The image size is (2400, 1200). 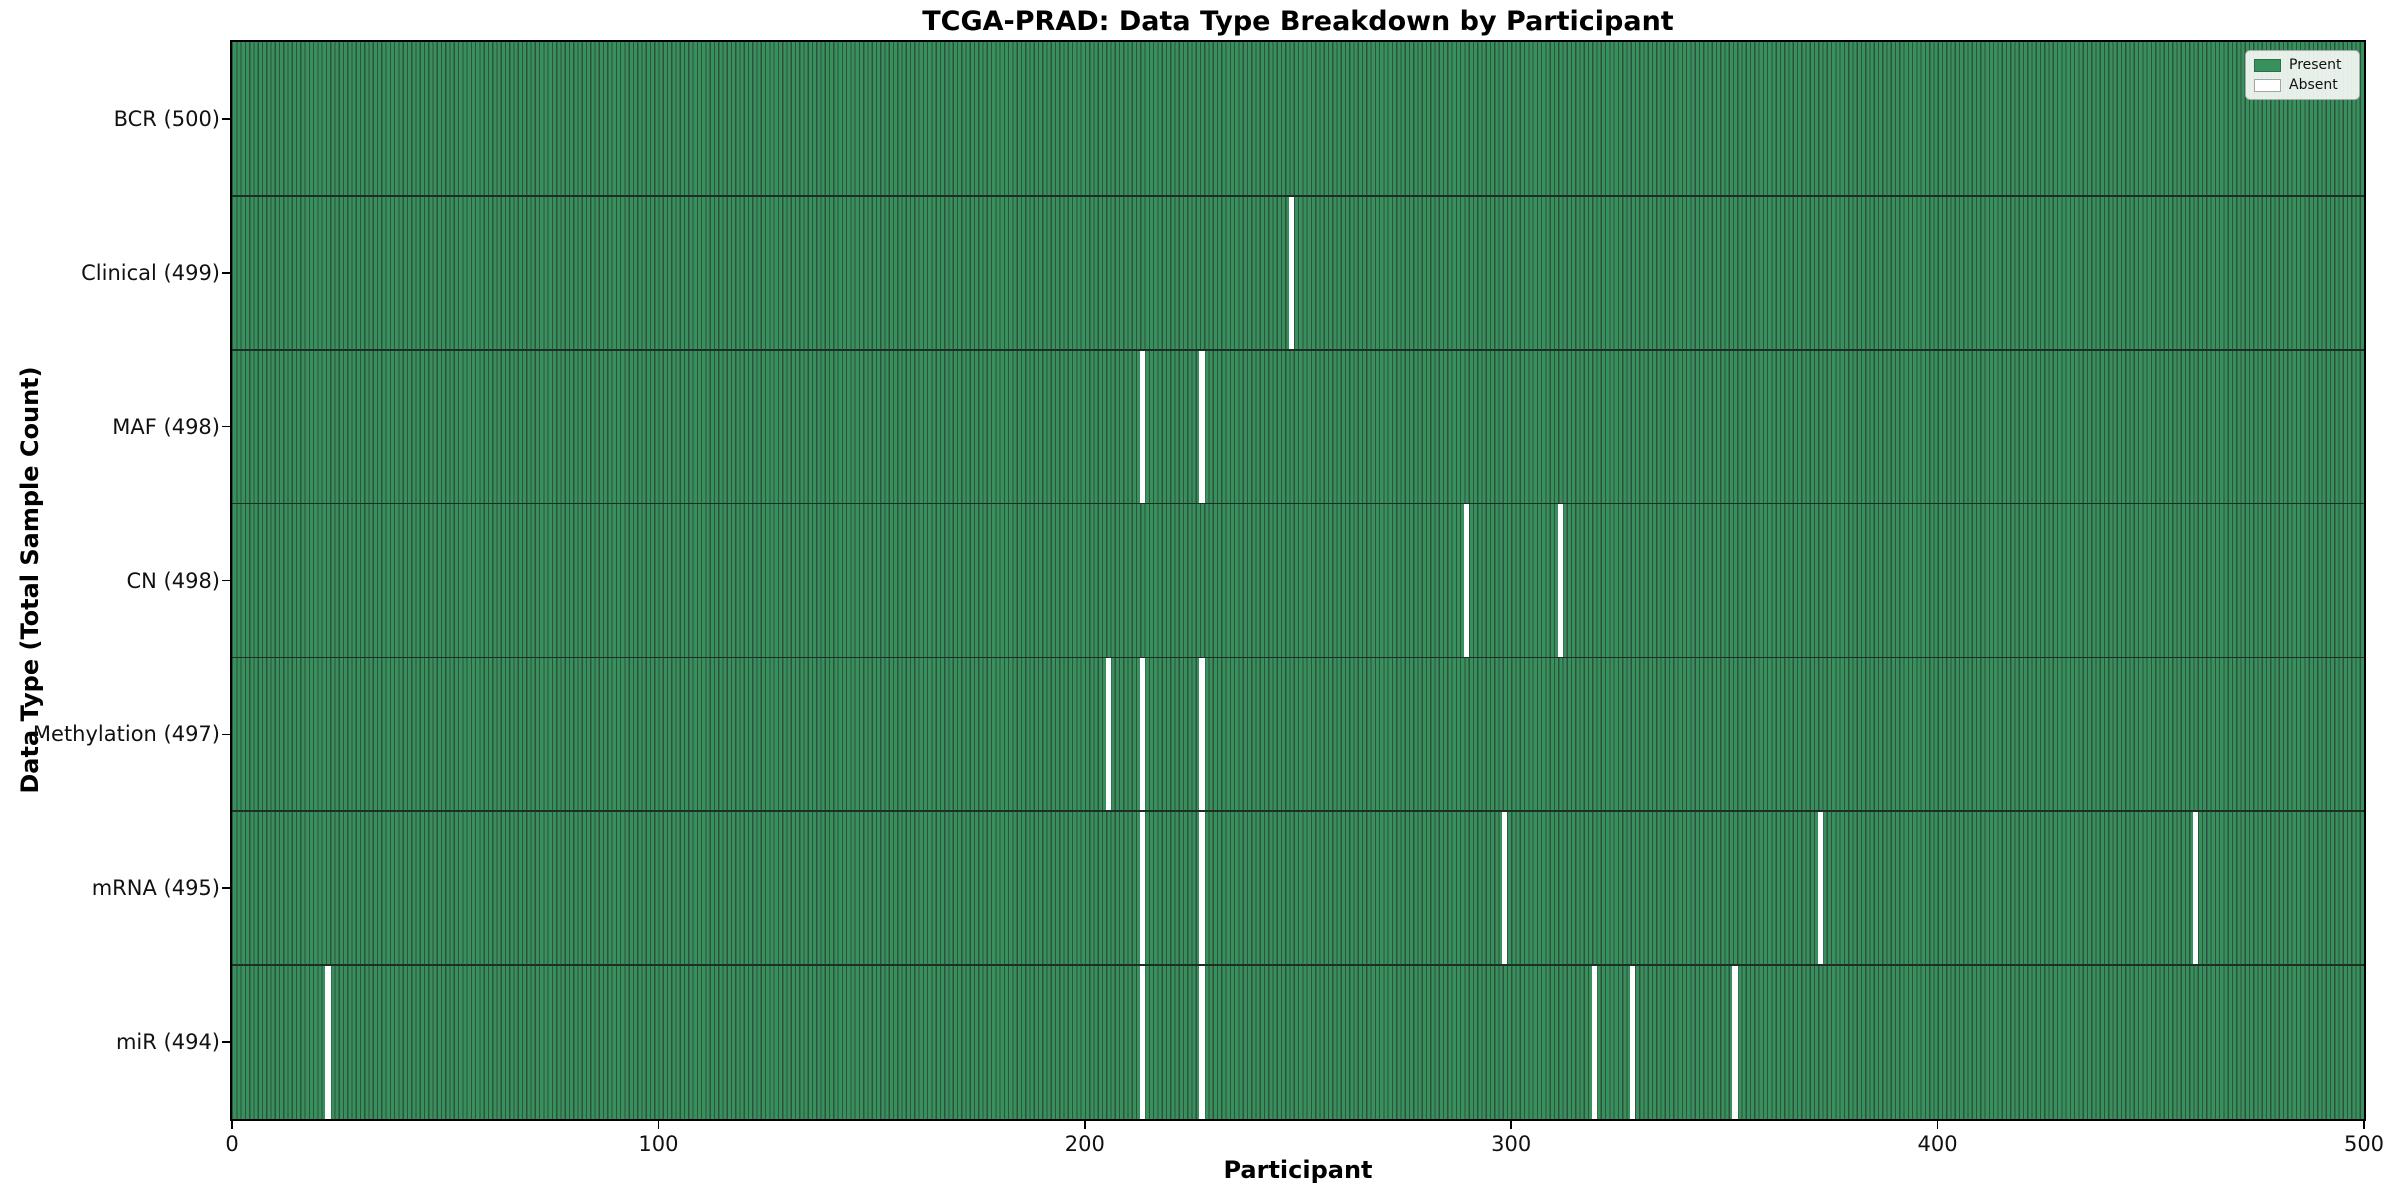 What do you see at coordinates (155, 888) in the screenshot?
I see `y-tick-label: mRNA (495)` at bounding box center [155, 888].